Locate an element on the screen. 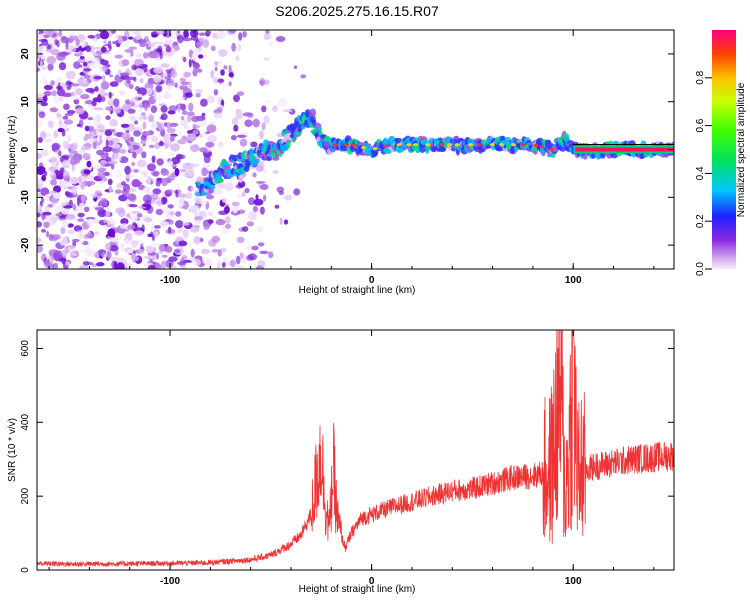  snr-ylabel: SNR (10 * v/v) is located at coordinates (12, 450).